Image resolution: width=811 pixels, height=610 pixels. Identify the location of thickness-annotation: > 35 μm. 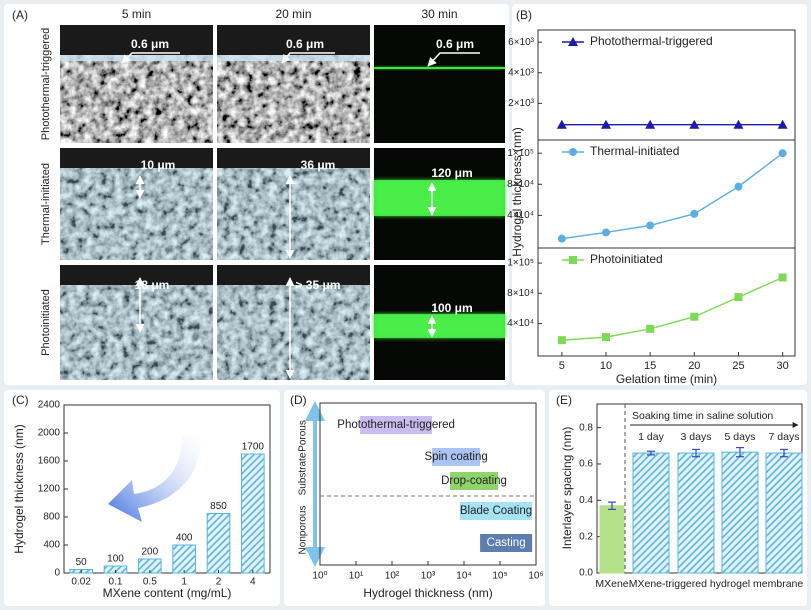
(317, 285).